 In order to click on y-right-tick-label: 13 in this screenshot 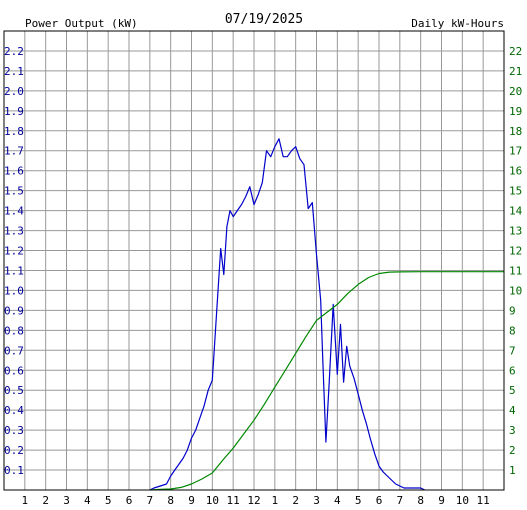, I will do `click(515, 231)`.